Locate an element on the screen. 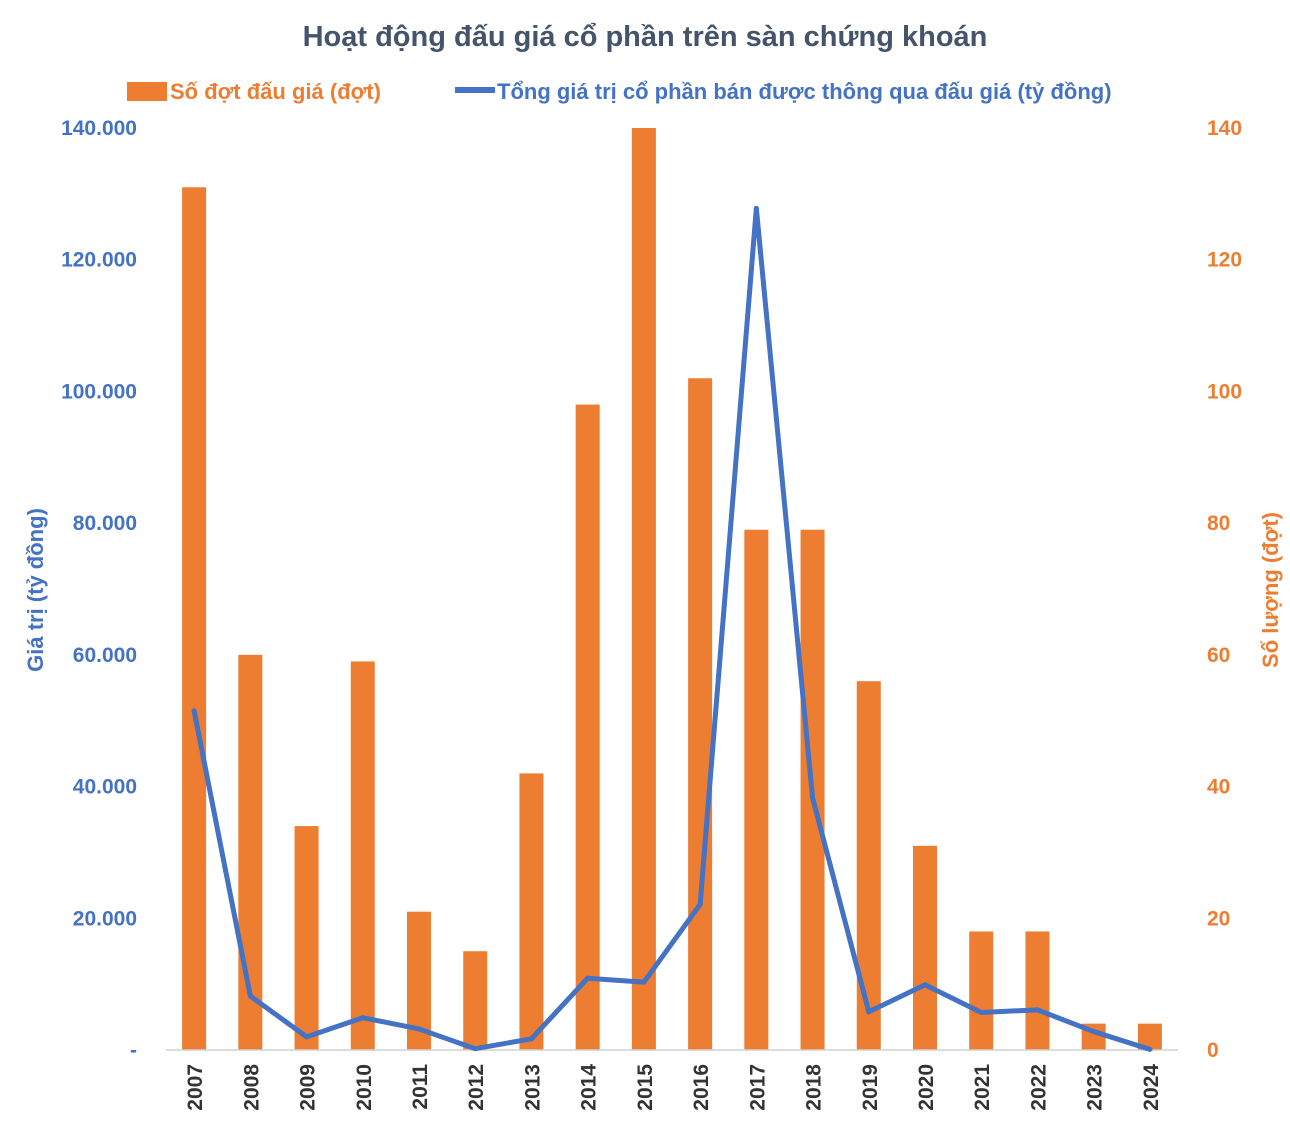 The image size is (1290, 1146). y-left-tick-label: 120.000 is located at coordinates (99, 260).